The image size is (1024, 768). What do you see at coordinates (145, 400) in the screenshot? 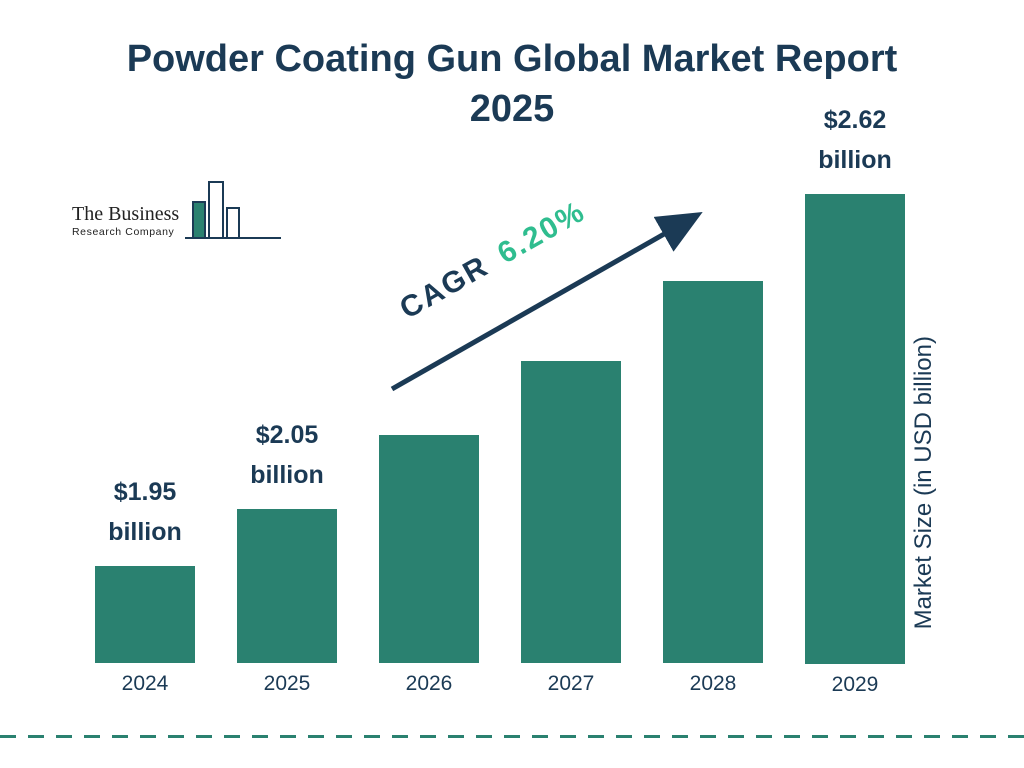
I see `bar-column-2024: $1.95 billion 2024` at bounding box center [145, 400].